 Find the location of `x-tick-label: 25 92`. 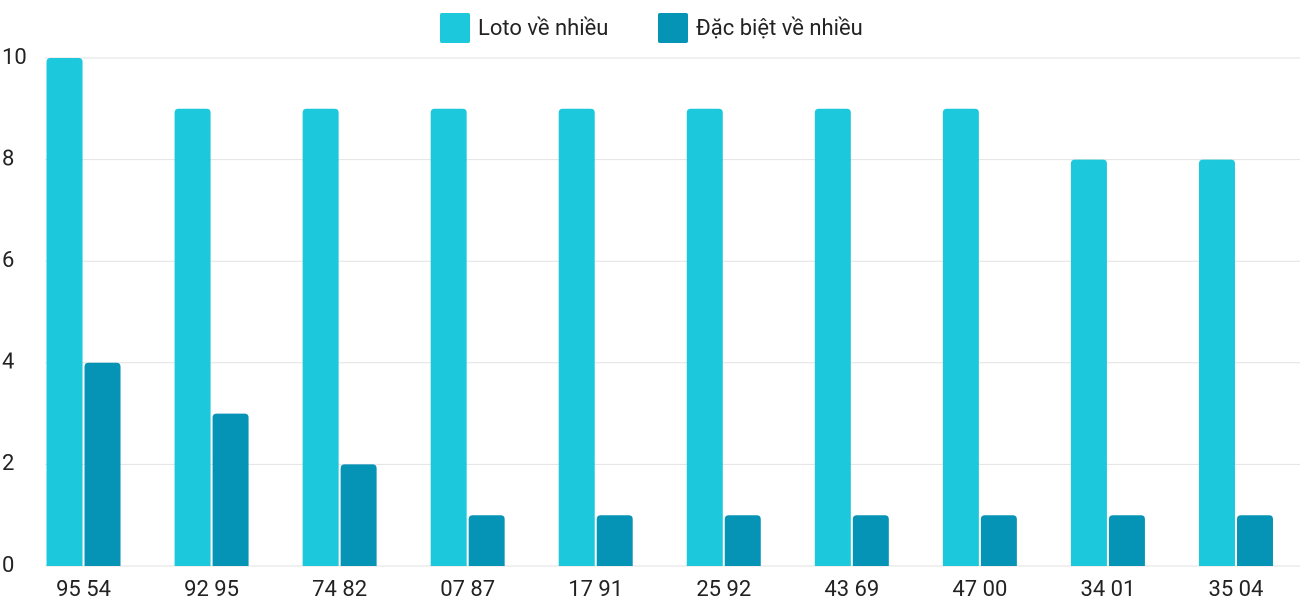

x-tick-label: 25 92 is located at coordinates (723, 588).